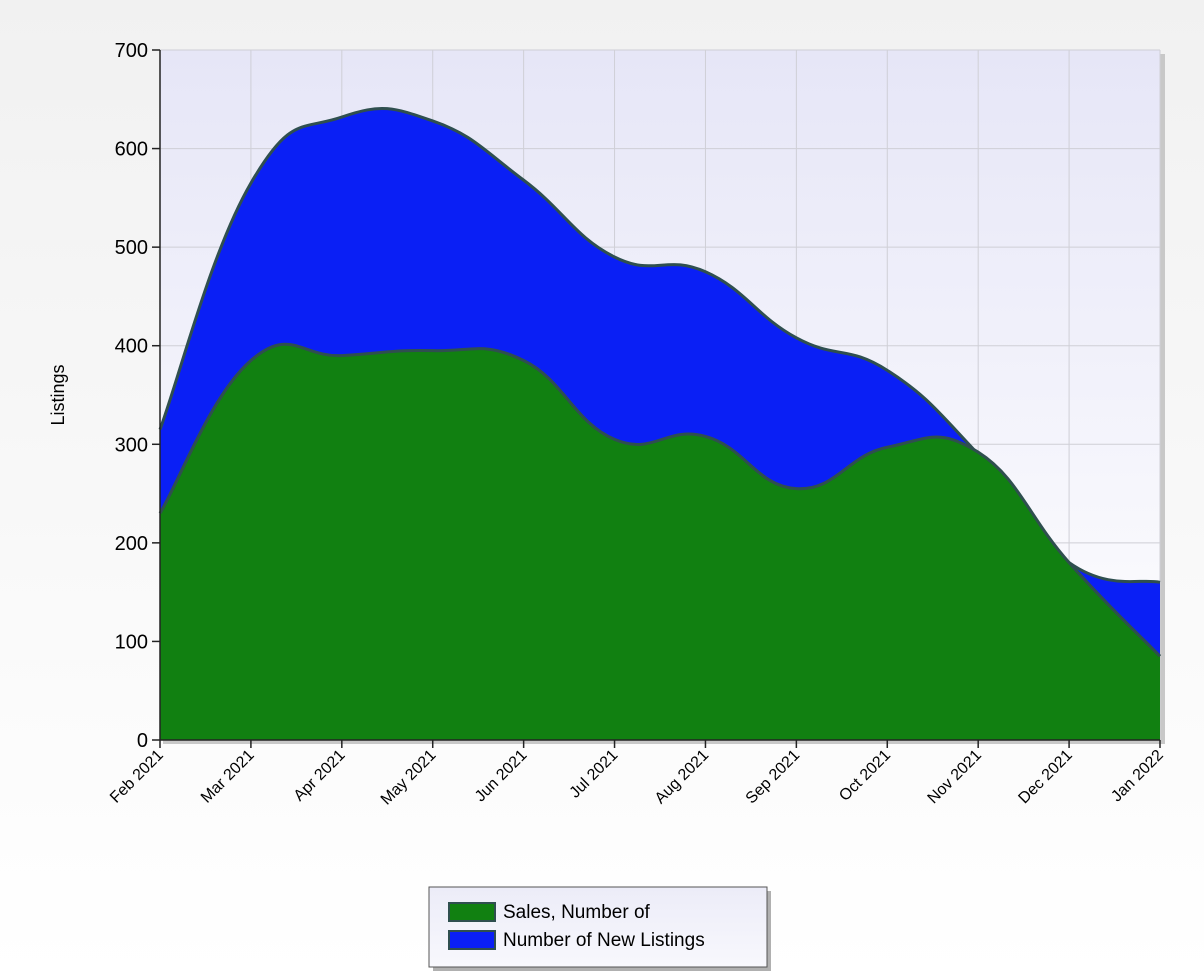 The width and height of the screenshot is (1204, 976). I want to click on y-tick-label: 400, so click(131, 347).